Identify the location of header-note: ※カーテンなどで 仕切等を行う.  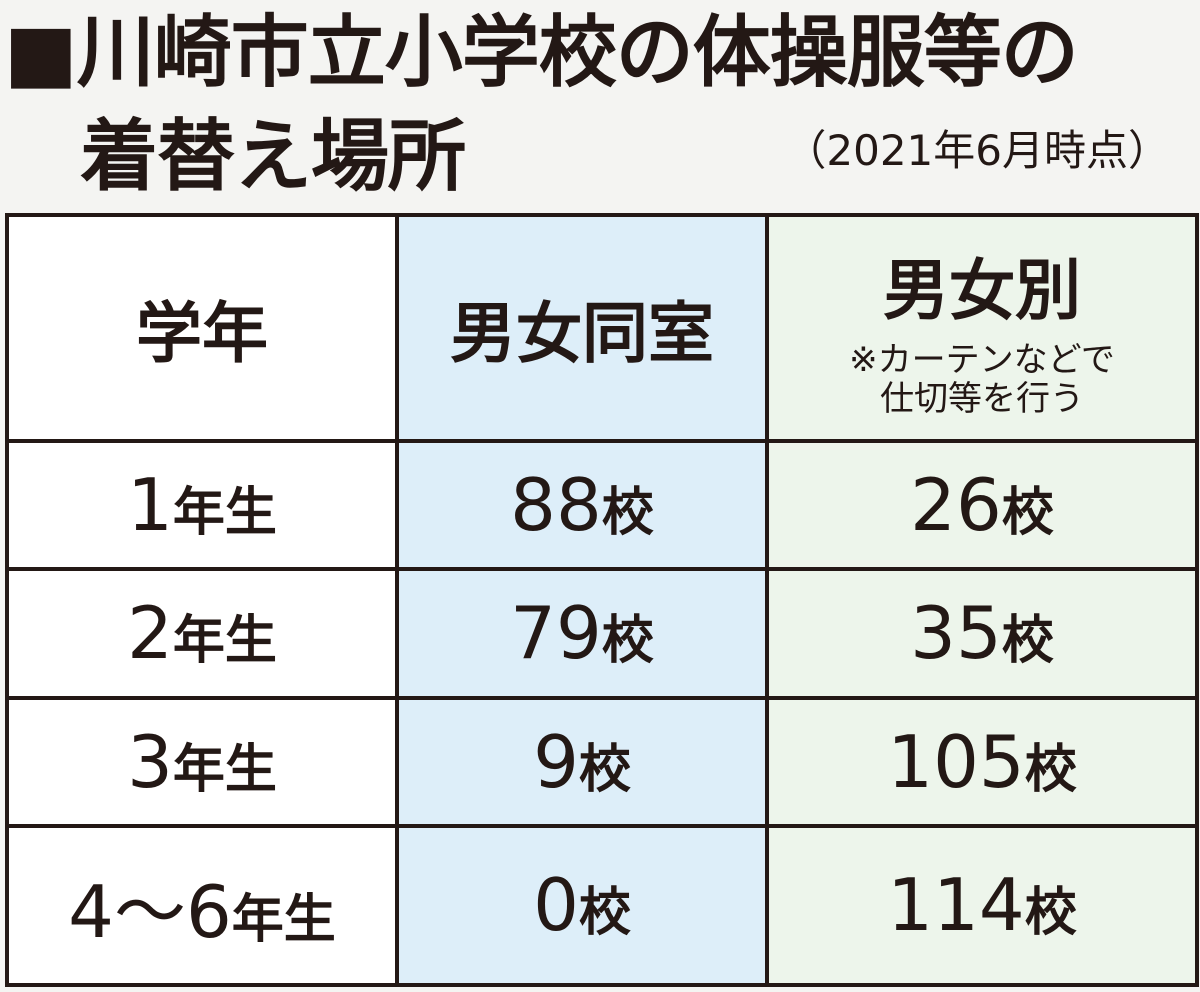
(982, 379).